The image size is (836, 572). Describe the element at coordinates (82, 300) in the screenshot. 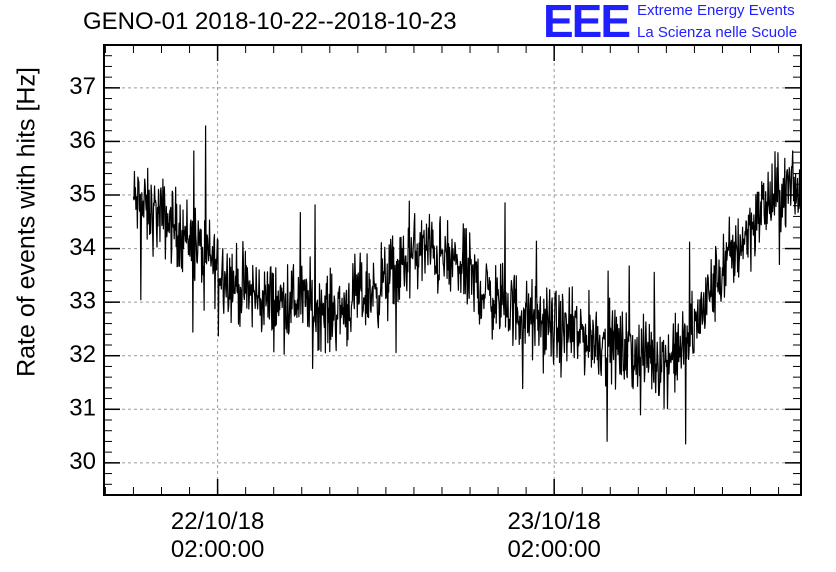

I see `y-tick-label: 33` at that location.